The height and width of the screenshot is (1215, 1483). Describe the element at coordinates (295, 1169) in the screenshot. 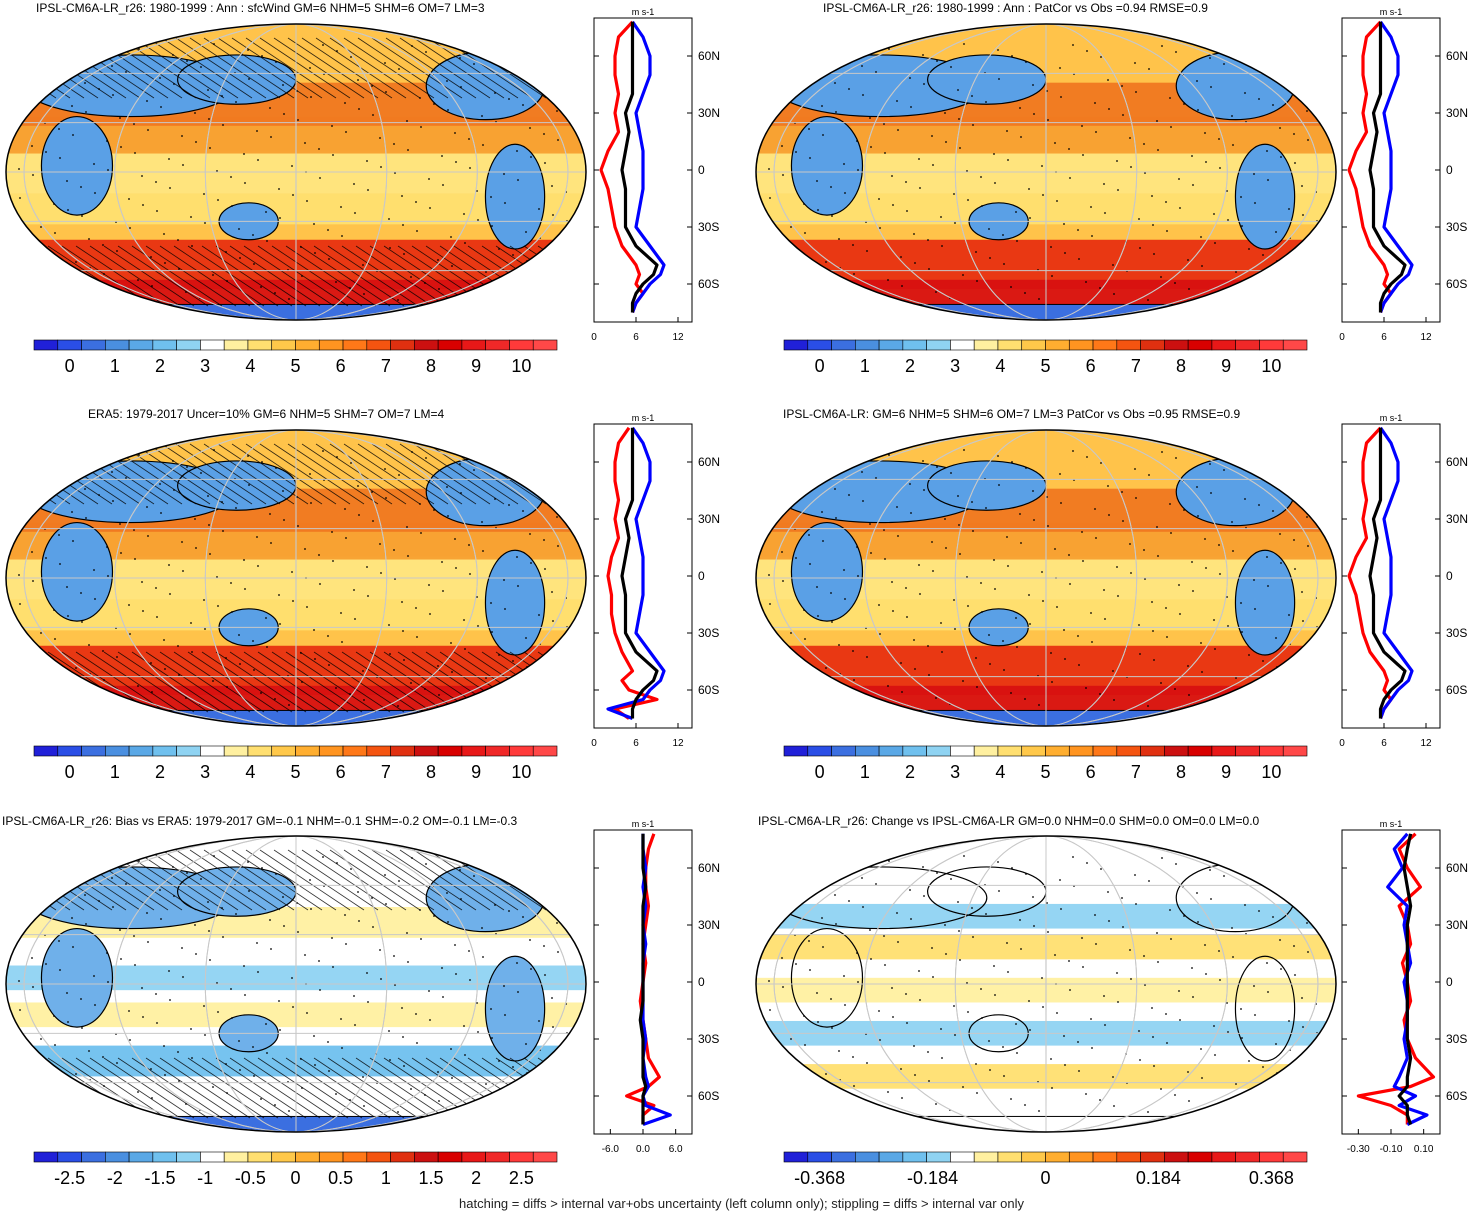

I see `colorbar-panel-5: -2.5 -2 -1.5 -1 -0.5 0 0.5 1 1.5 2 2.5` at that location.